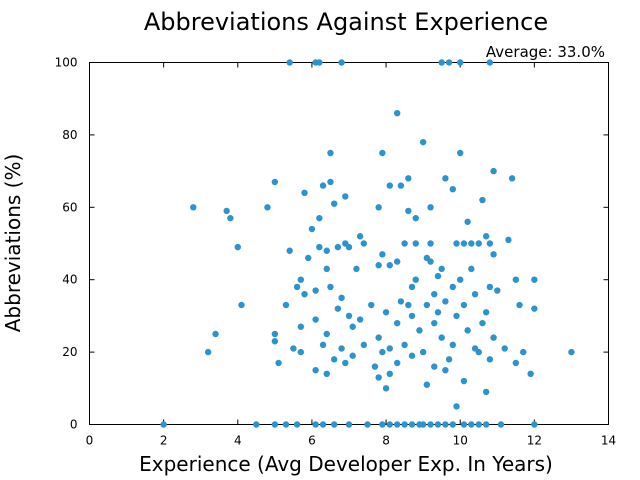  What do you see at coordinates (608, 441) in the screenshot?
I see `x-tick-label: 14` at bounding box center [608, 441].